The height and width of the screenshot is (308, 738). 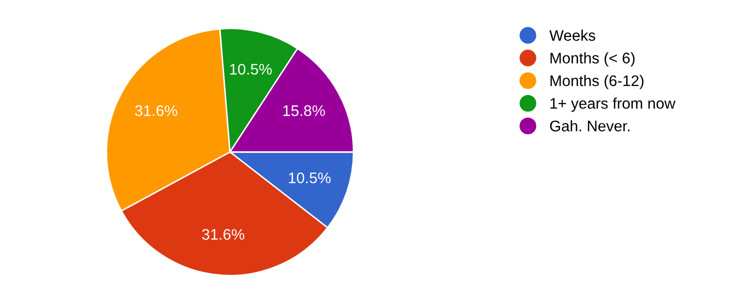 I want to click on legend-label: Months (6-12), so click(x=597, y=82).